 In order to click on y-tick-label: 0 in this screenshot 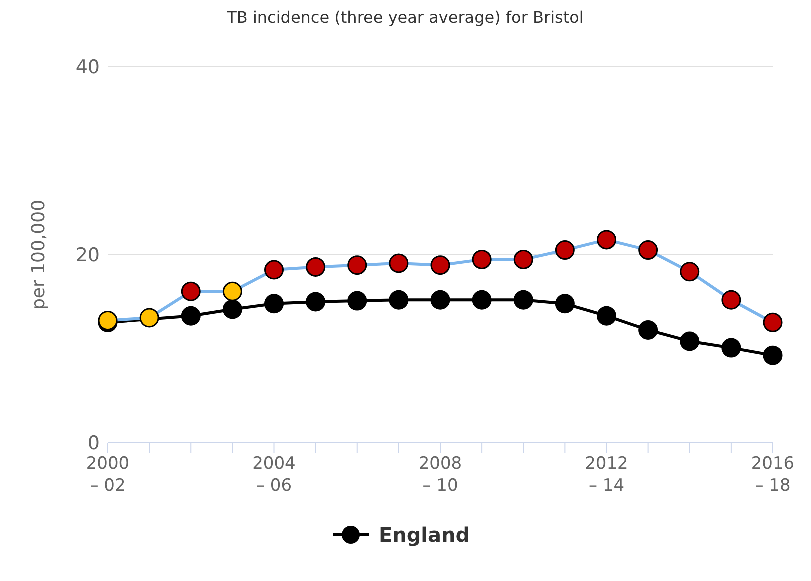, I will do `click(94, 443)`.